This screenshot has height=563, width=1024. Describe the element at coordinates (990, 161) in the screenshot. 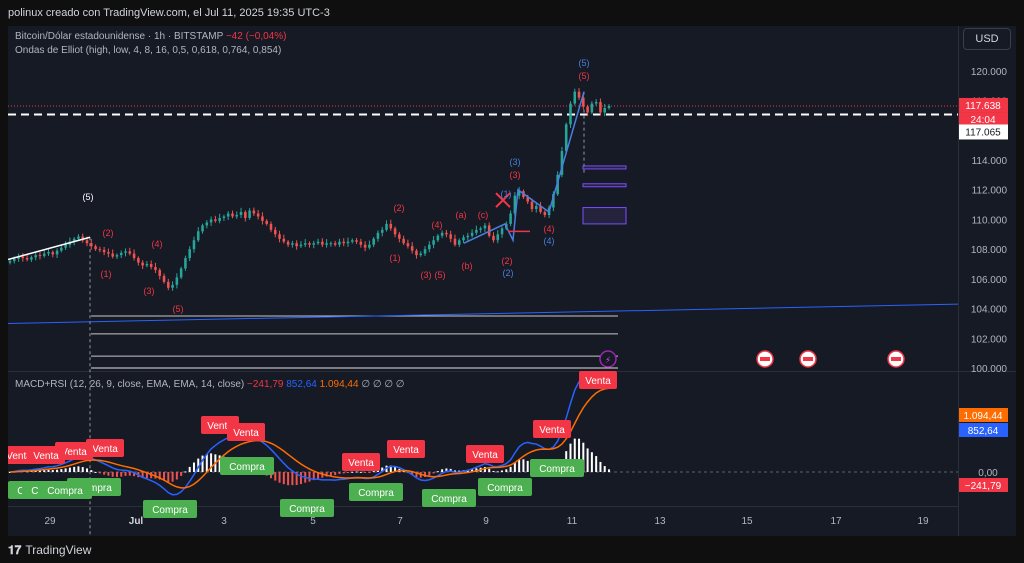

I see `price-tick-label: 114.000` at that location.